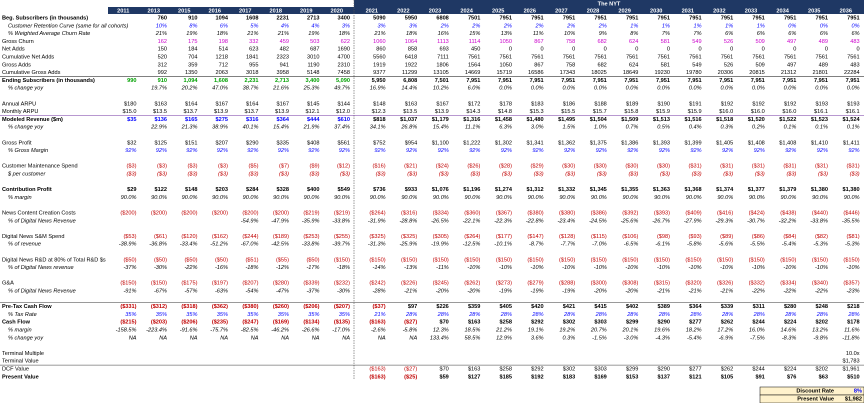 The image size is (864, 408). What do you see at coordinates (345, 174) in the screenshot?
I see `cell-value: ($3)` at bounding box center [345, 174].